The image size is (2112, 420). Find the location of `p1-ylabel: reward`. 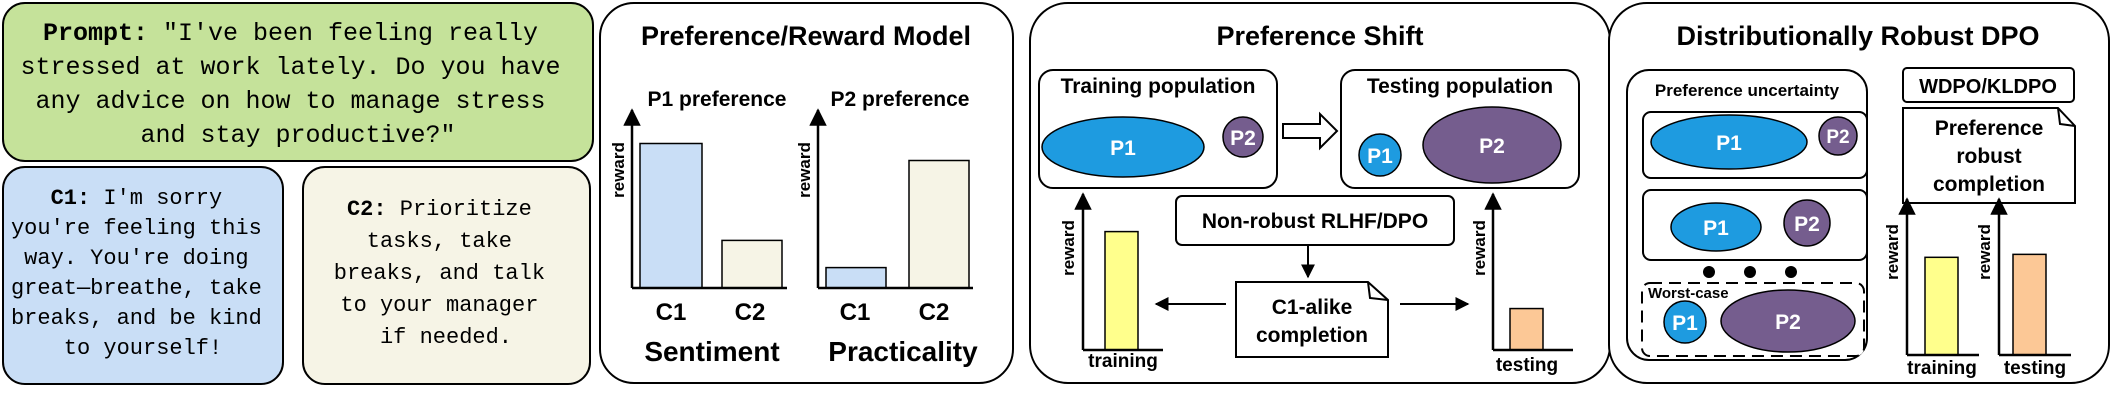

p1-ylabel: reward is located at coordinates (618, 170).